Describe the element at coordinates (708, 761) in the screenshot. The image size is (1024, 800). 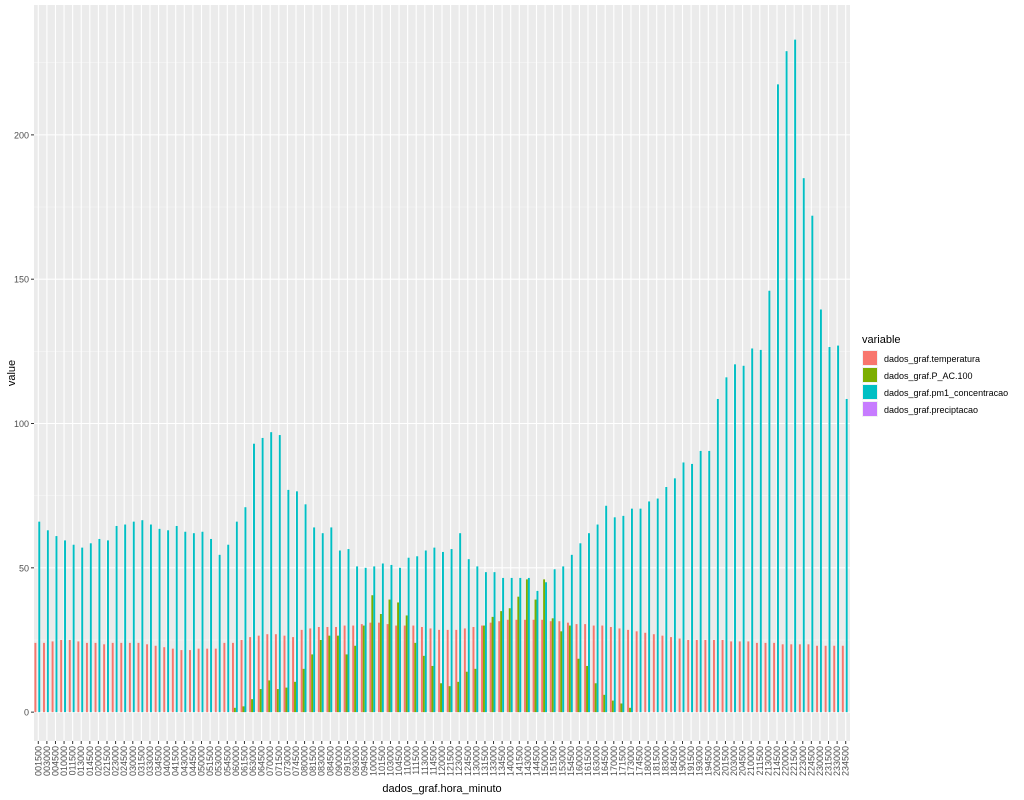
I see `x-tick-label: 194500` at that location.